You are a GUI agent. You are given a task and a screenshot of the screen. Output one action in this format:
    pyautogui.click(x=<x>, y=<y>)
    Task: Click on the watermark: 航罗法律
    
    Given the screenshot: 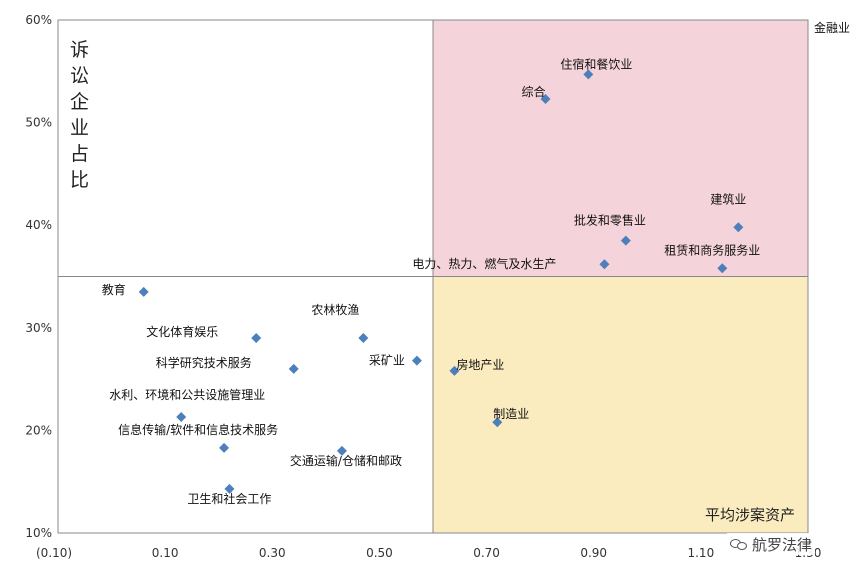 What is the action you would take?
    pyautogui.click(x=771, y=544)
    